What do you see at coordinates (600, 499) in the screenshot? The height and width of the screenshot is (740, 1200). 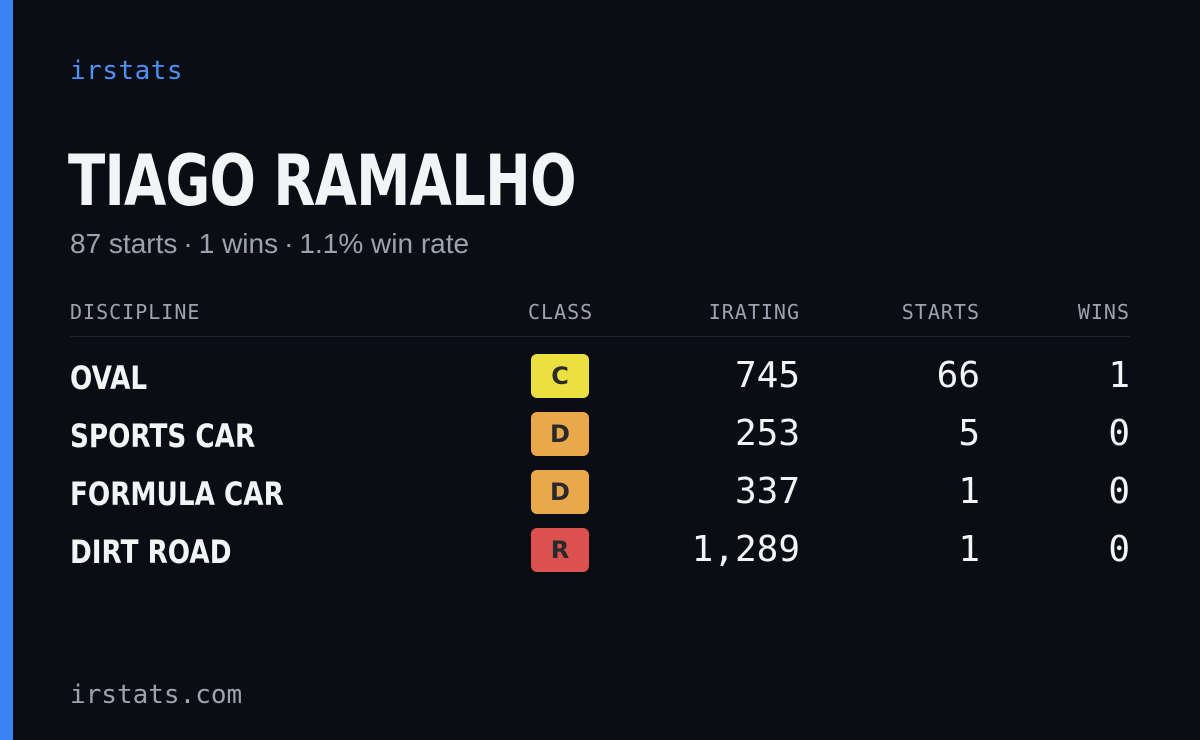 I see `table-row: FORMULA CAR D 337 1 0` at bounding box center [600, 499].